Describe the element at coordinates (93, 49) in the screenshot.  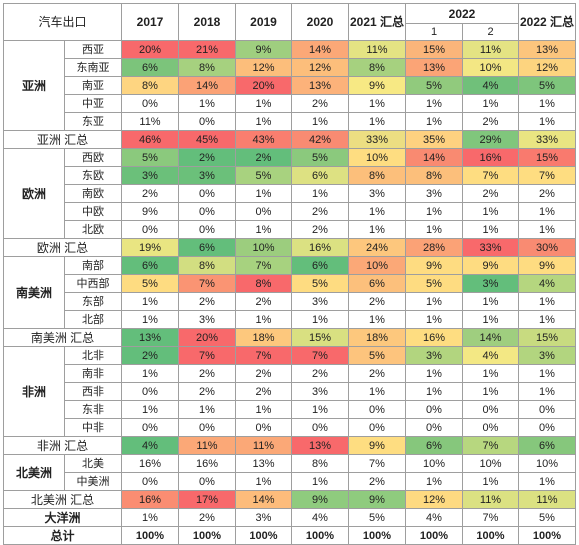
I see `subregion-label: 西亚` at that location.